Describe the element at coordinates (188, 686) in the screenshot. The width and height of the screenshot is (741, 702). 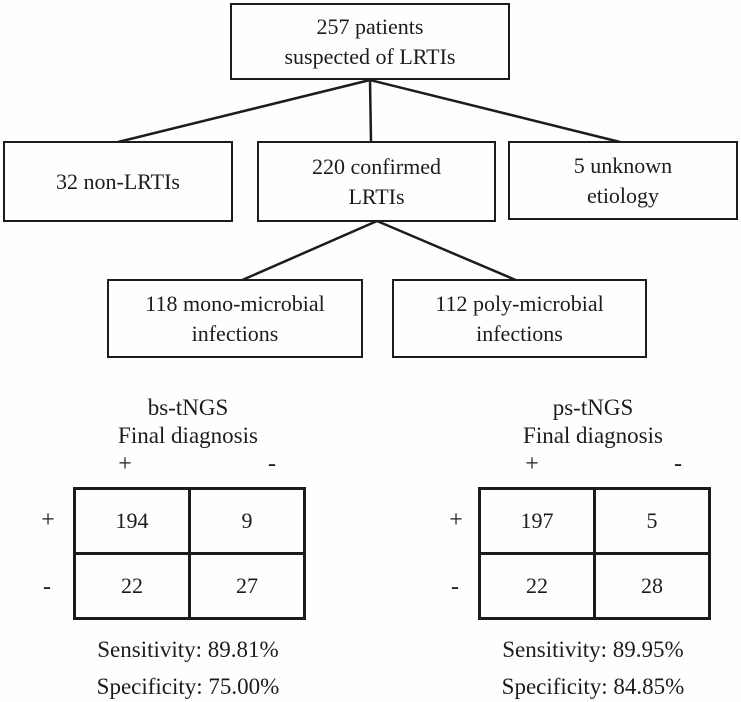
I see `specificity-bs-tngs: Specificity: 75.00%` at that location.